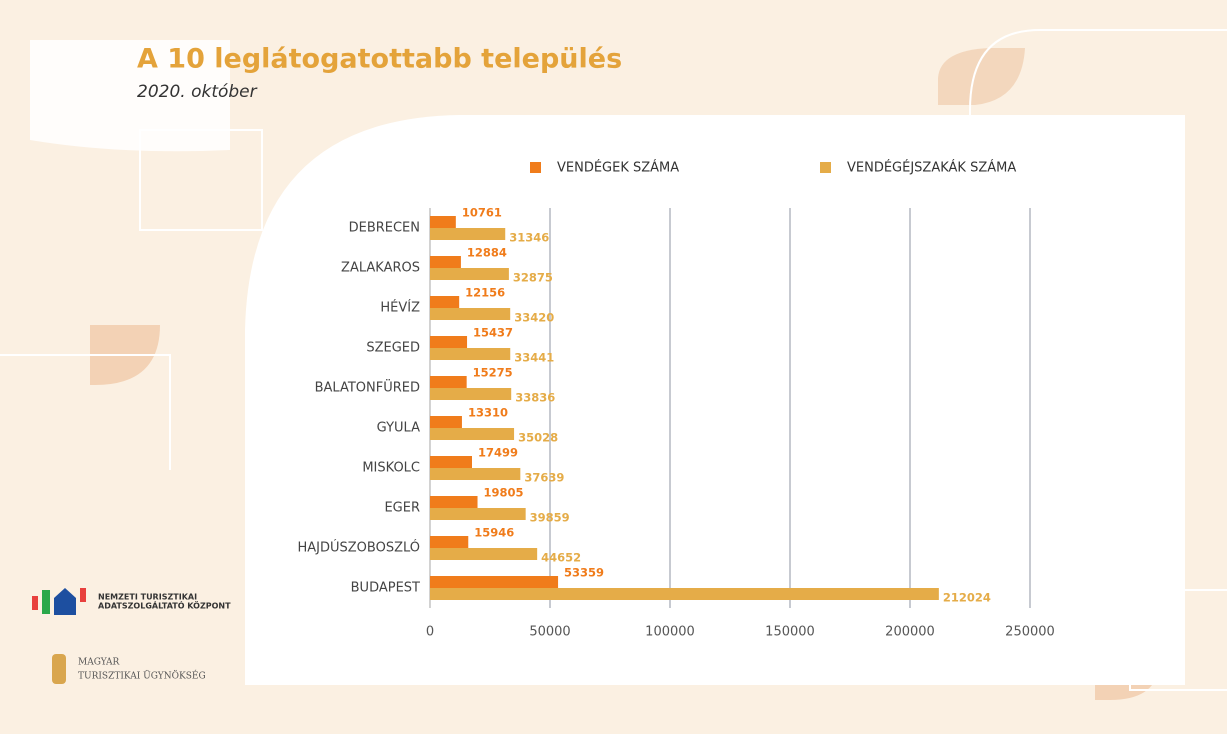 The width and height of the screenshot is (1227, 734). Describe the element at coordinates (129, 669) in the screenshot. I see `mtu-logo: MAGYAR TURISZTIKAI ÜGYNÖKSÉG` at that location.